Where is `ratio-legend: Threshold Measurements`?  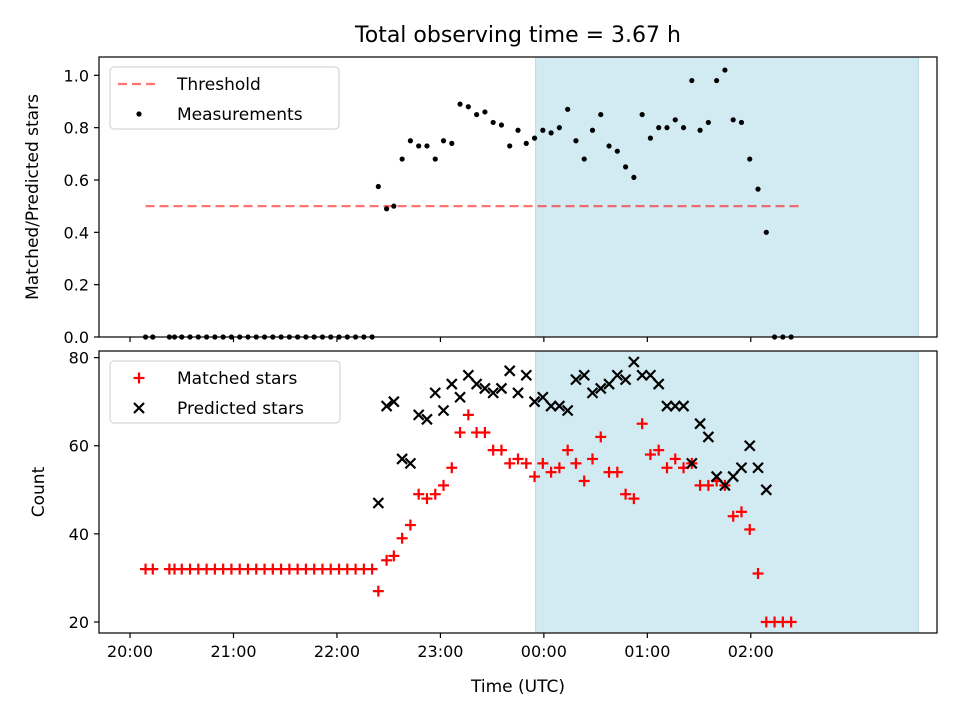 ratio-legend: Threshold Measurements is located at coordinates (224, 98).